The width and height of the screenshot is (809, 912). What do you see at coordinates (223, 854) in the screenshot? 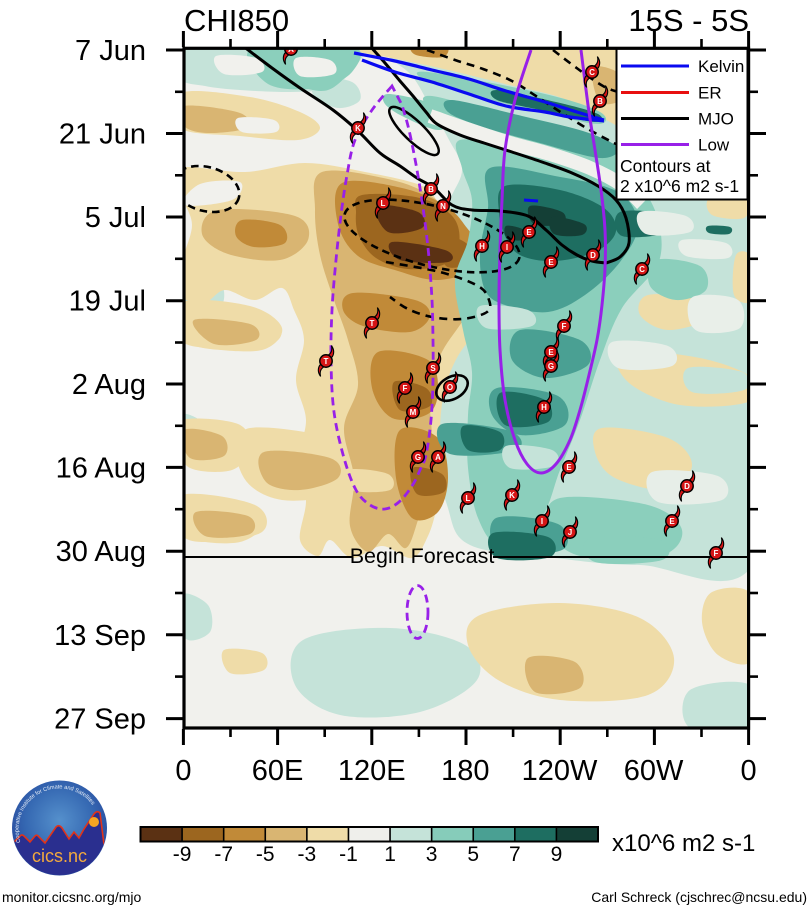
I see `svg-text: -7` at bounding box center [223, 854].